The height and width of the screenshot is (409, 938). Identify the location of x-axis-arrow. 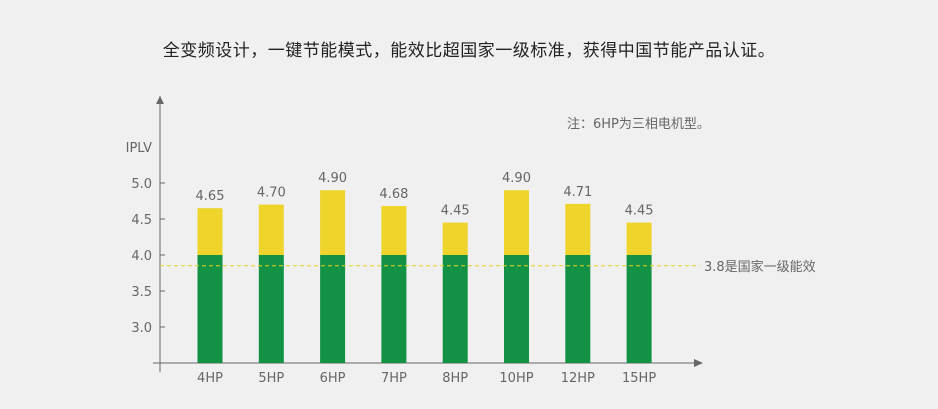
(698, 363).